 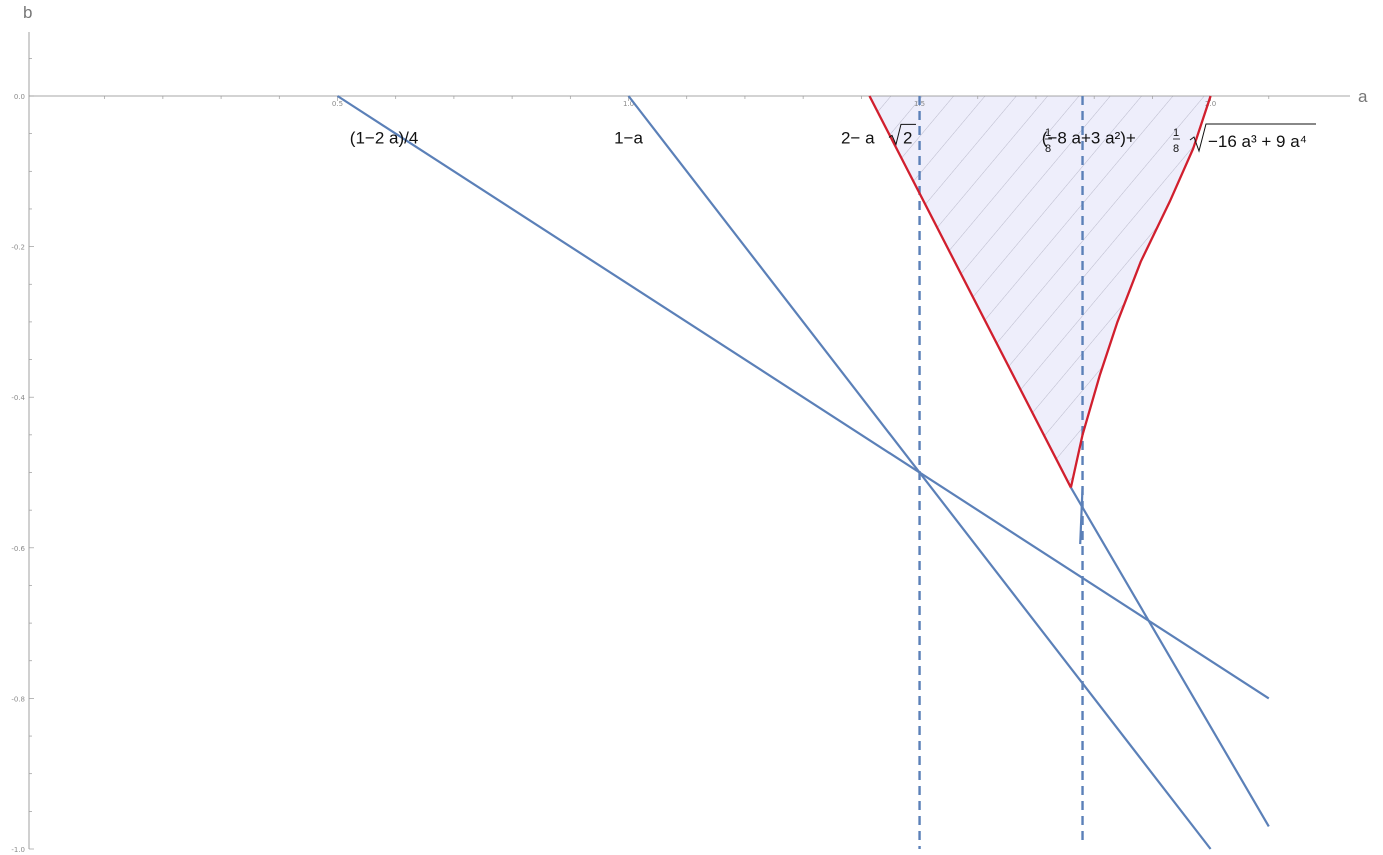 I want to click on y-tick-label: -0.6, so click(x=18, y=549).